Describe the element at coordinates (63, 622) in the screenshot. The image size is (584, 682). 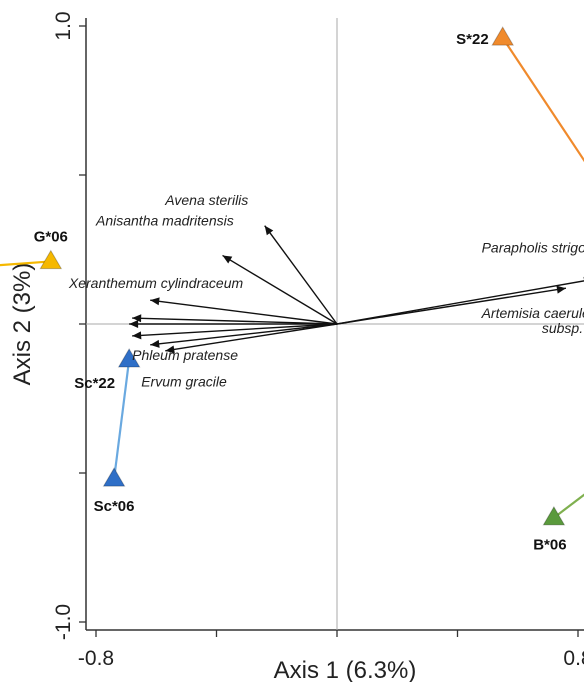
I see `y-tick-label: -1.0` at that location.